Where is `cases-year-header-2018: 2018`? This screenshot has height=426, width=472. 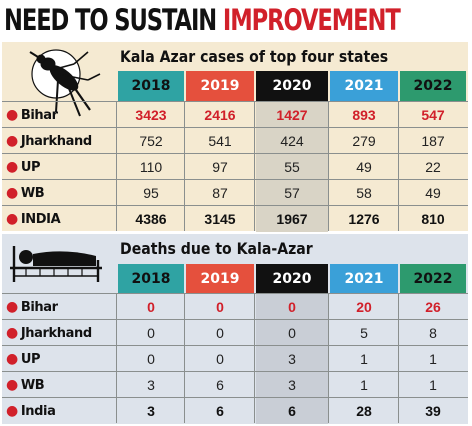
cases-year-header-2018: 2018 is located at coordinates (151, 86).